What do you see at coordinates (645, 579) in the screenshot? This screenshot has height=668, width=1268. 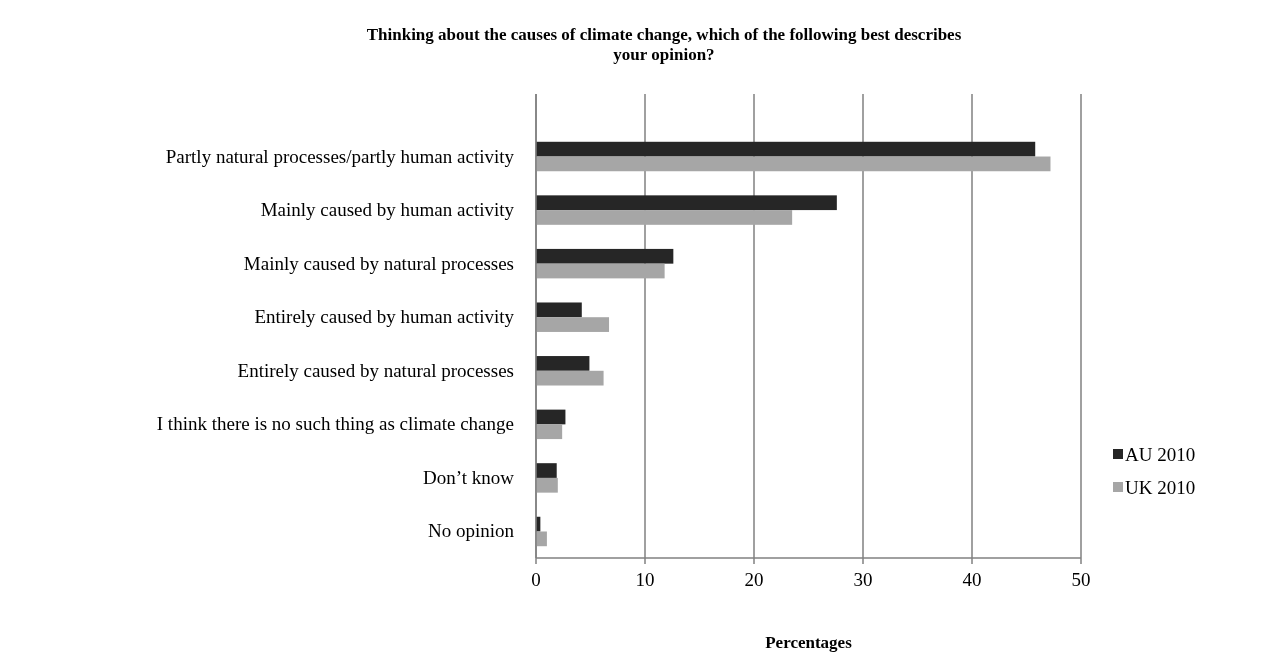 I see `x-tick-label: 10` at bounding box center [645, 579].